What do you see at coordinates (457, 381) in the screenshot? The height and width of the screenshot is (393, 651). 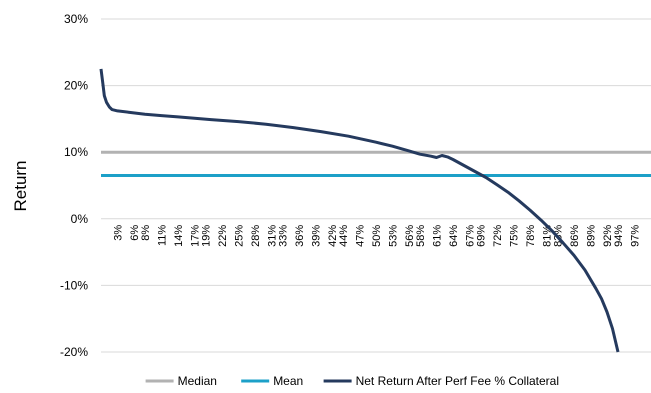 I see `legend-label: Net Return After Perf Fee % Collateral` at bounding box center [457, 381].